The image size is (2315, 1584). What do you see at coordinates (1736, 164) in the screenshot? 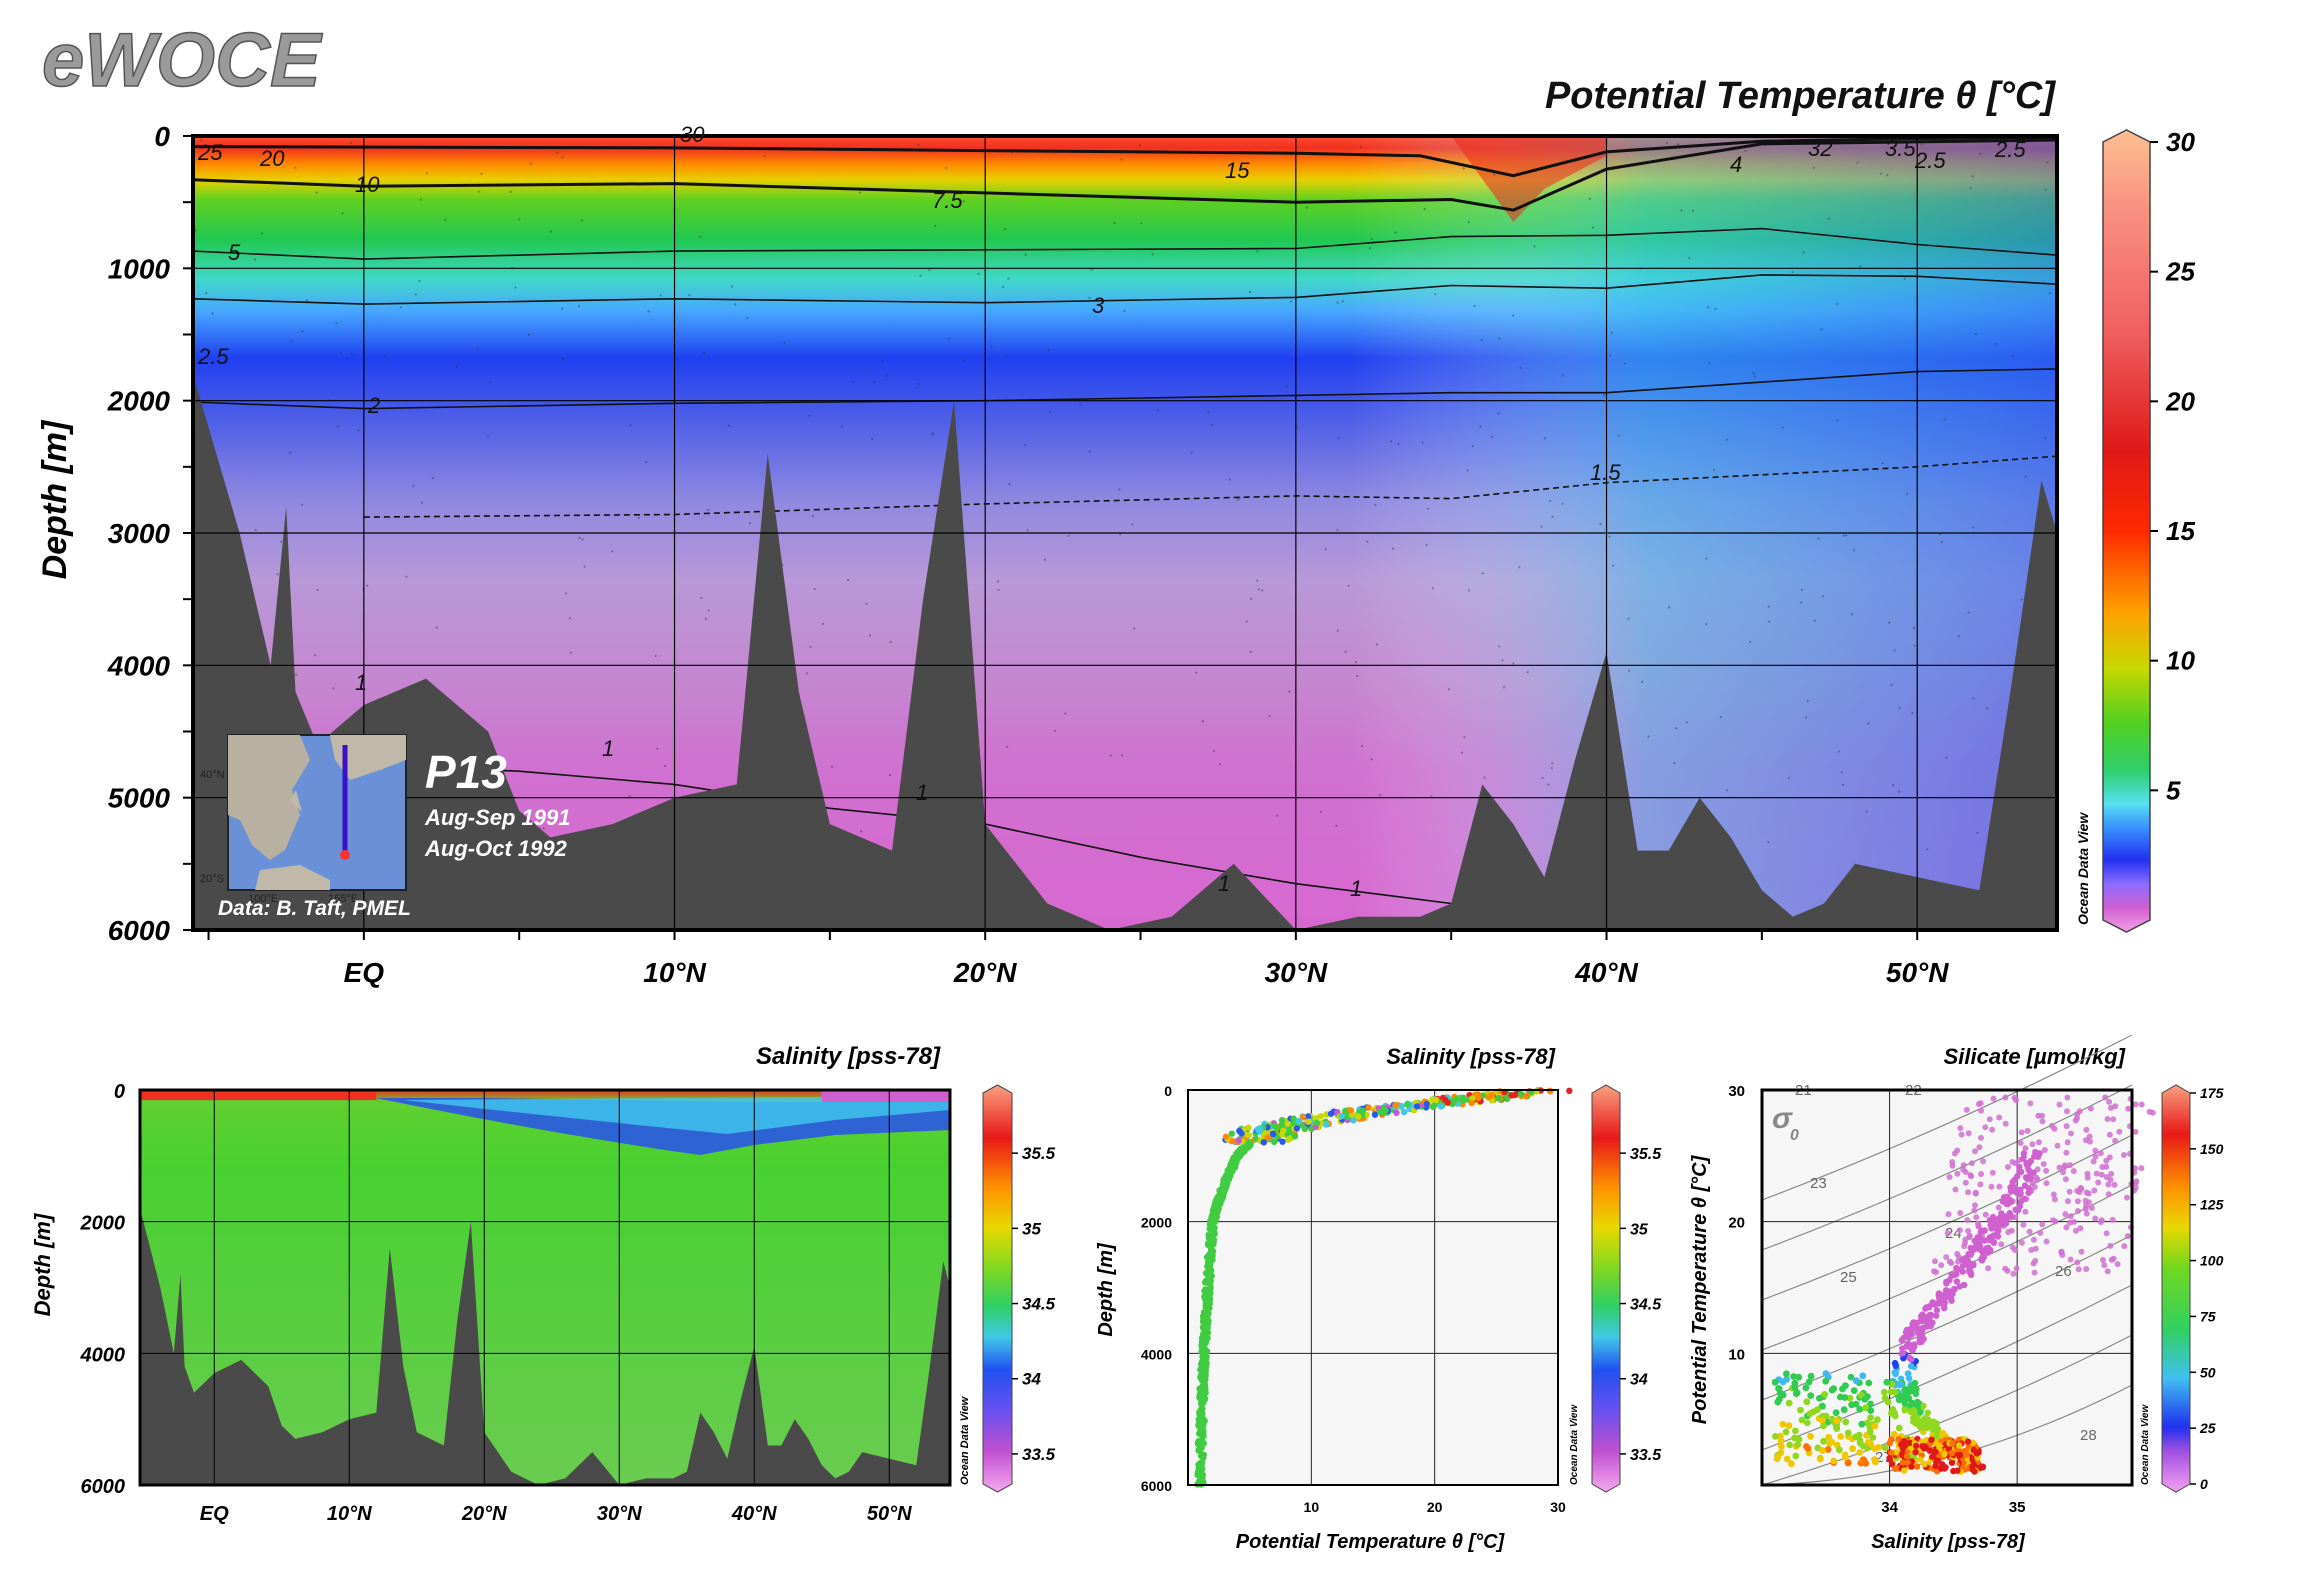
I see `contour-label: 4` at bounding box center [1736, 164].